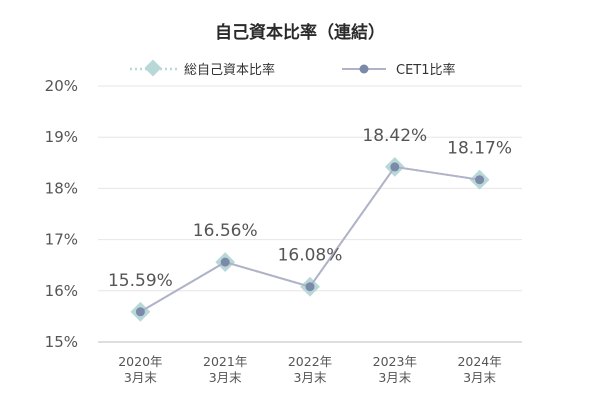 The height and width of the screenshot is (401, 600). Describe the element at coordinates (364, 69) in the screenshot. I see `legend-swatch-circle` at that location.